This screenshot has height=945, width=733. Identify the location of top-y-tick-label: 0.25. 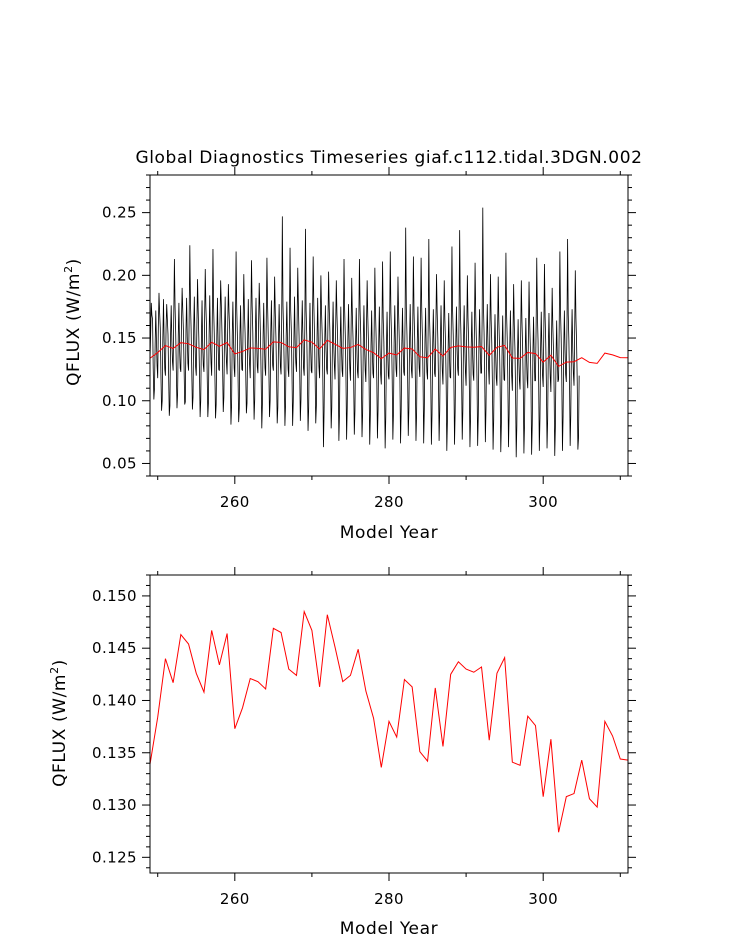
(119, 213).